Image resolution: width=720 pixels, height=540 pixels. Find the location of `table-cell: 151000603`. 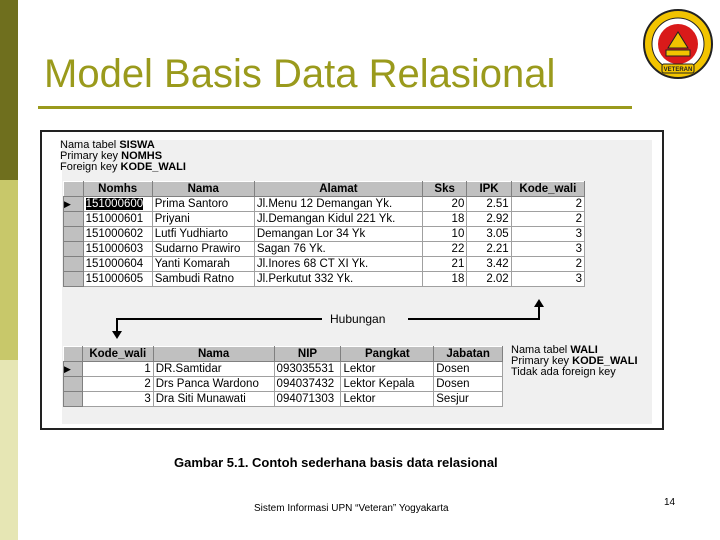

table-cell: 151000603 is located at coordinates (117, 249).